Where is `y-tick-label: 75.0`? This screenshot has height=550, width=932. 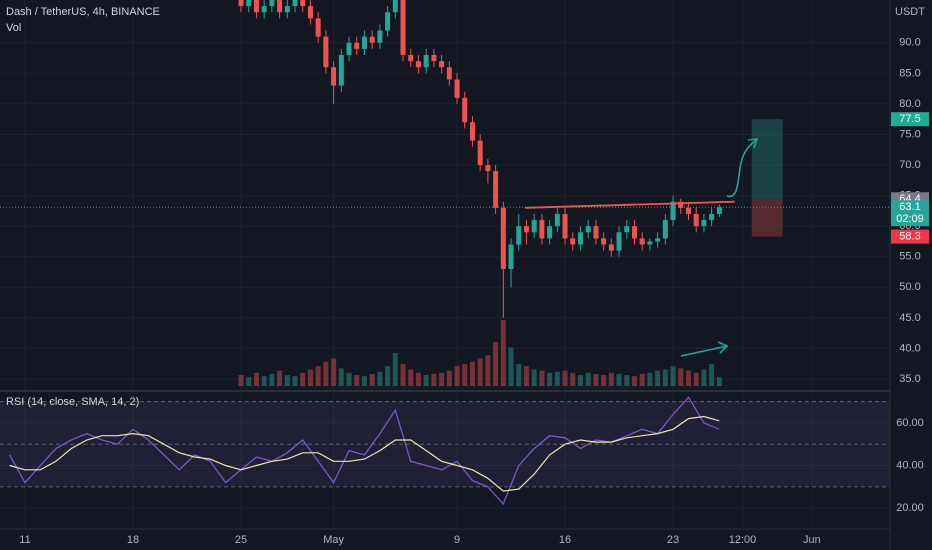 y-tick-label: 75.0 is located at coordinates (909, 134).